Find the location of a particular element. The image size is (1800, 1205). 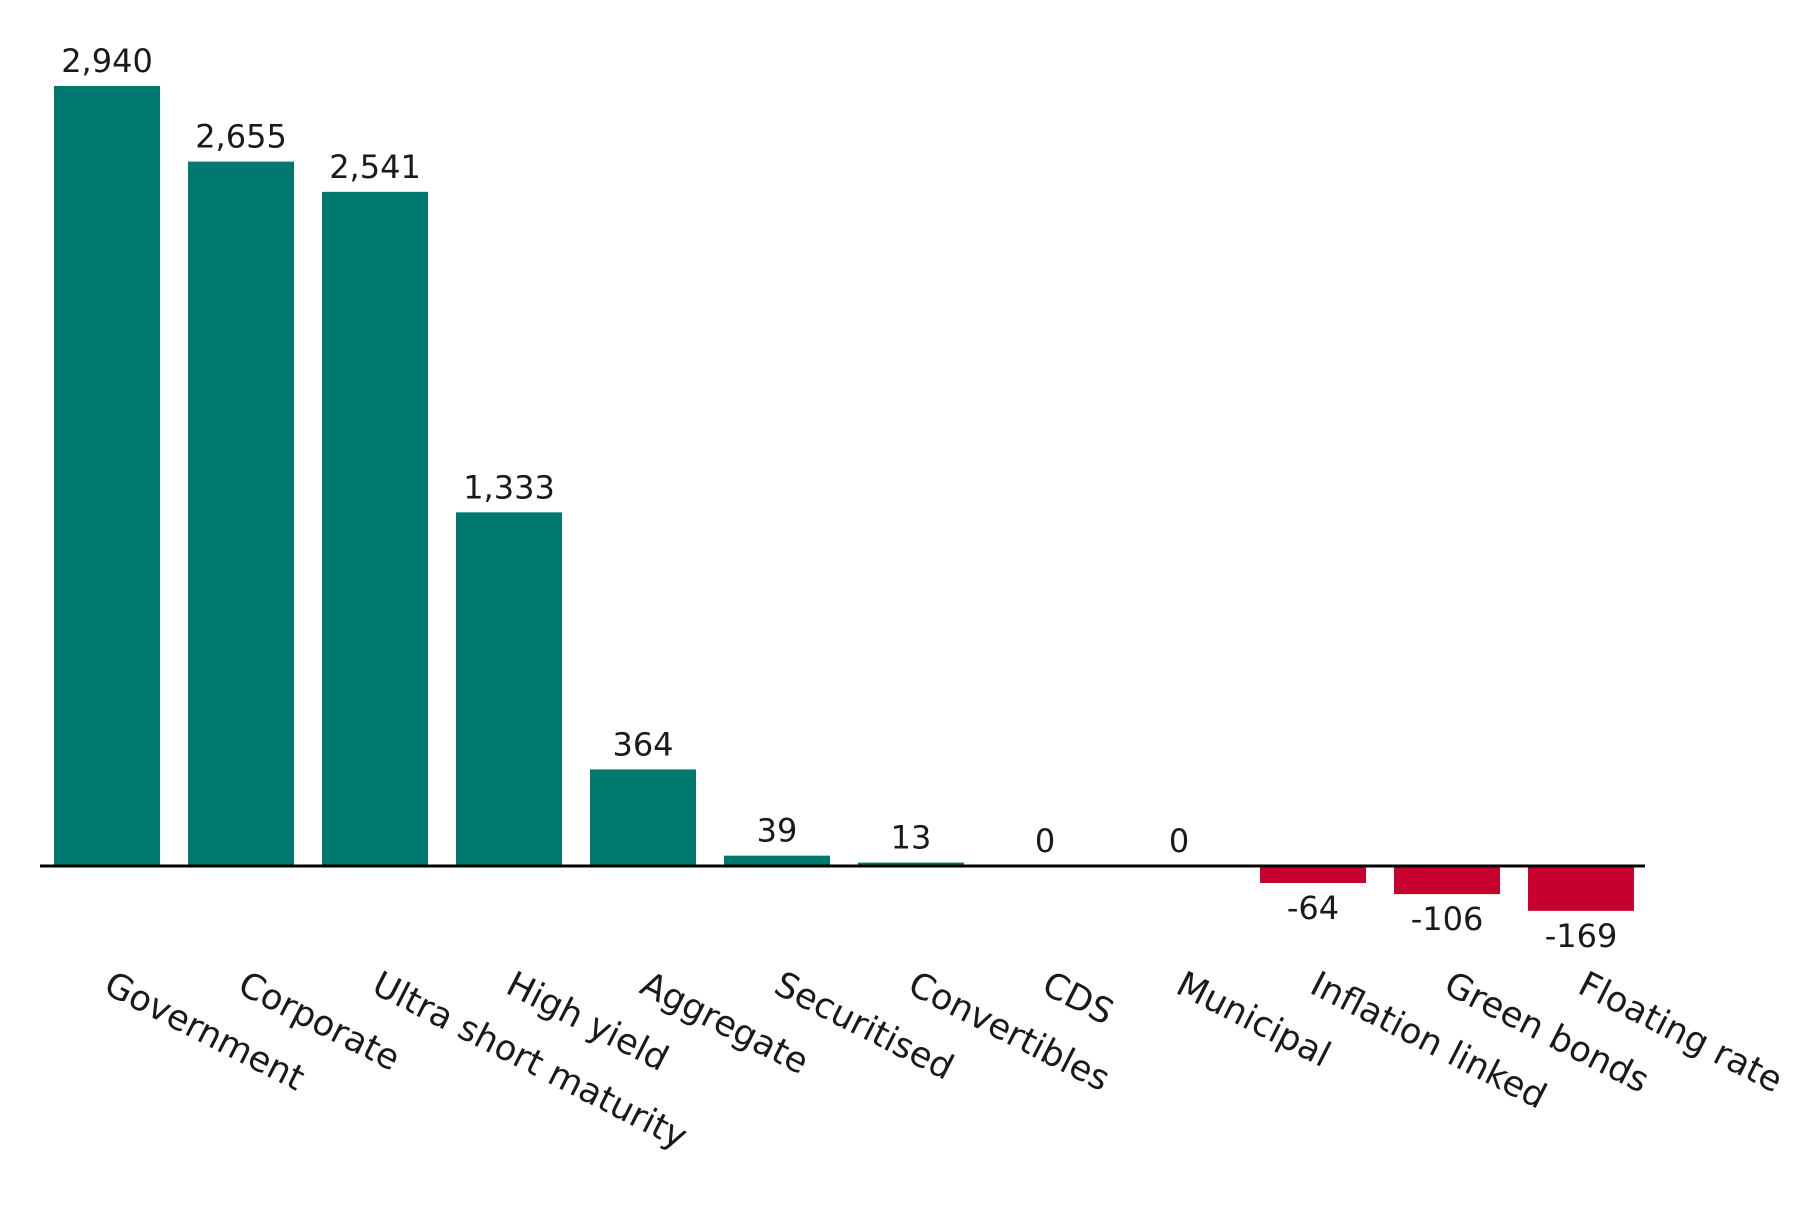

data-label: 2,655 is located at coordinates (241, 137).